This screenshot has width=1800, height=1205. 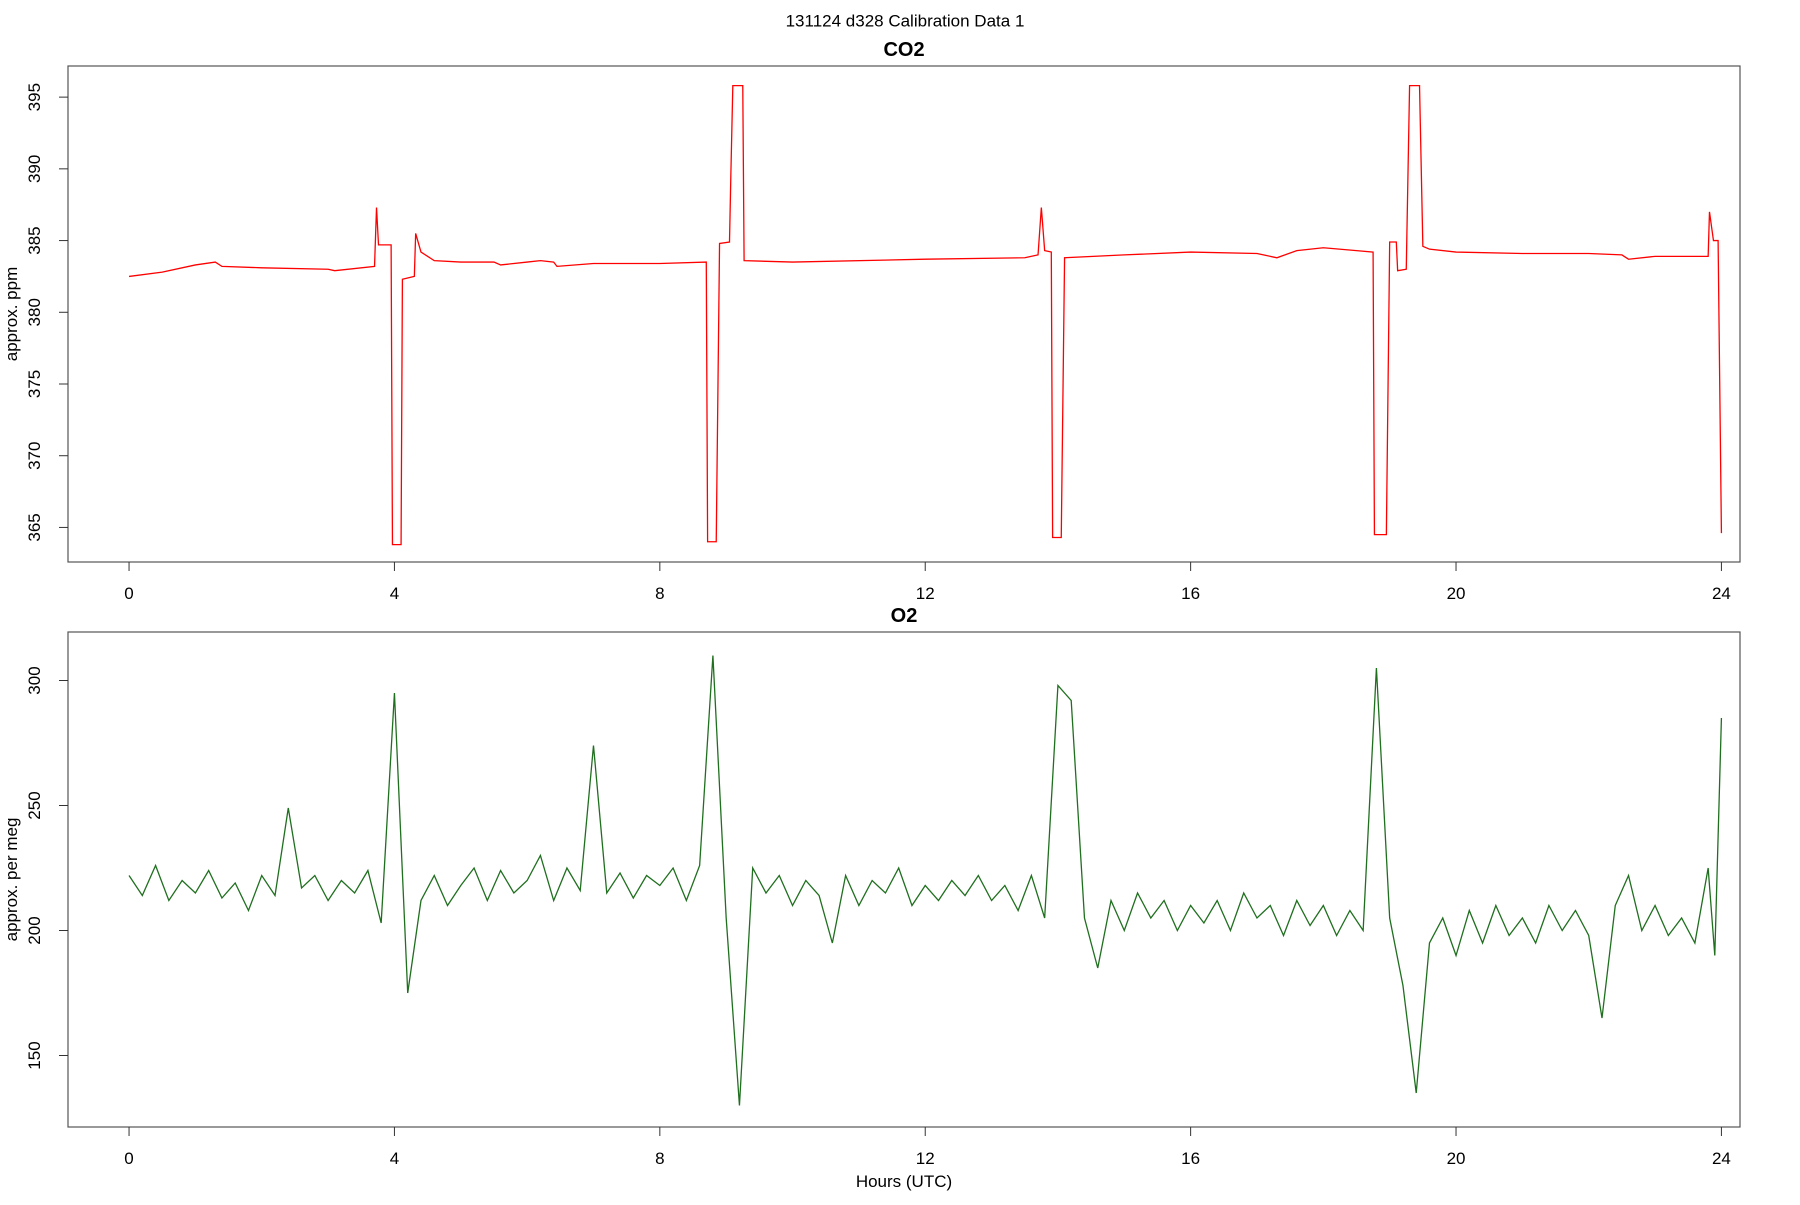 What do you see at coordinates (904, 1181) in the screenshot?
I see `x-axis-label: Hours (UTC)` at bounding box center [904, 1181].